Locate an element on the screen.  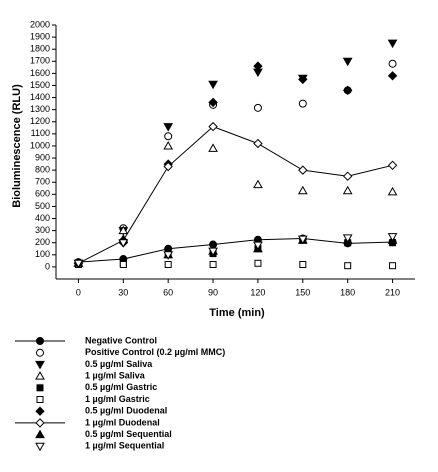
y-tick-label: 100 is located at coordinates (42, 254).